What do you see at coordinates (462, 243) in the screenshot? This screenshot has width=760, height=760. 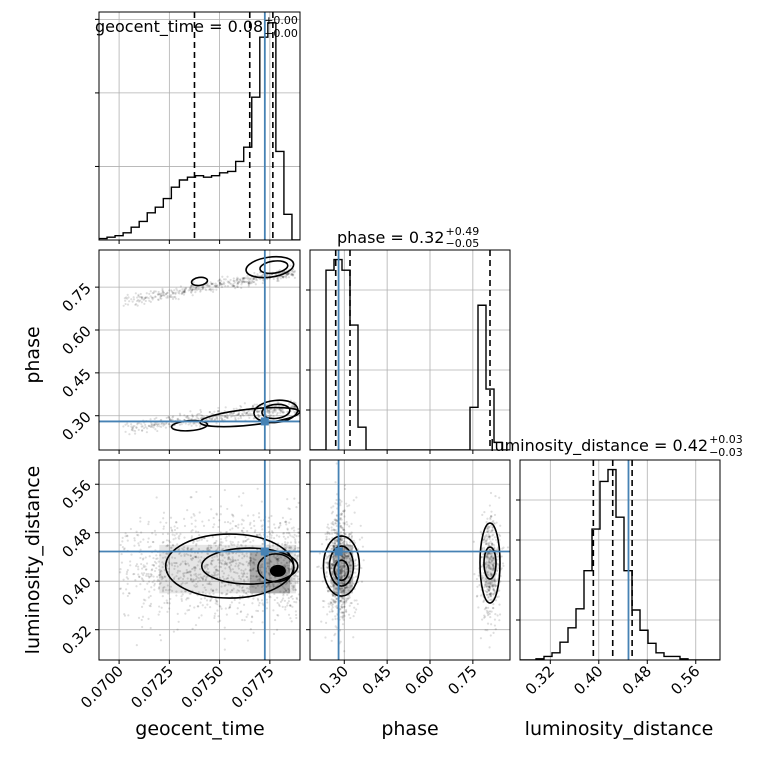 I see `title-phase-sub: −0.05` at bounding box center [462, 243].